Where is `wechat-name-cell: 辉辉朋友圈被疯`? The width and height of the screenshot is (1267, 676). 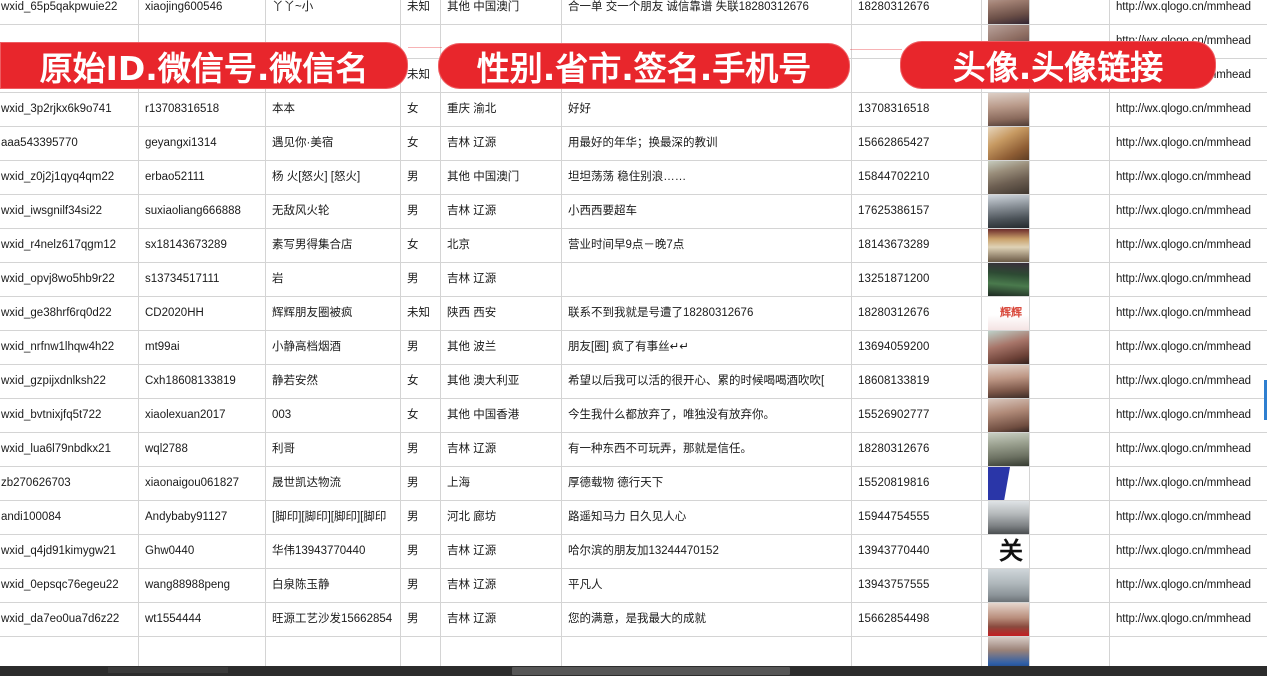 wechat-name-cell: 辉辉朋友圈被疯 is located at coordinates (333, 313).